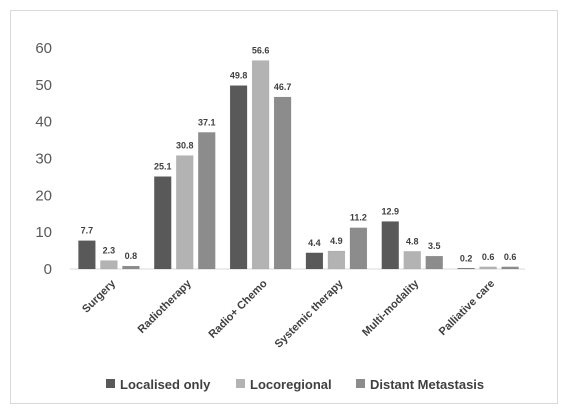 The height and width of the screenshot is (409, 570). What do you see at coordinates (467, 308) in the screenshot?
I see `x-tick-label-palliative-care: Palliative care` at bounding box center [467, 308].